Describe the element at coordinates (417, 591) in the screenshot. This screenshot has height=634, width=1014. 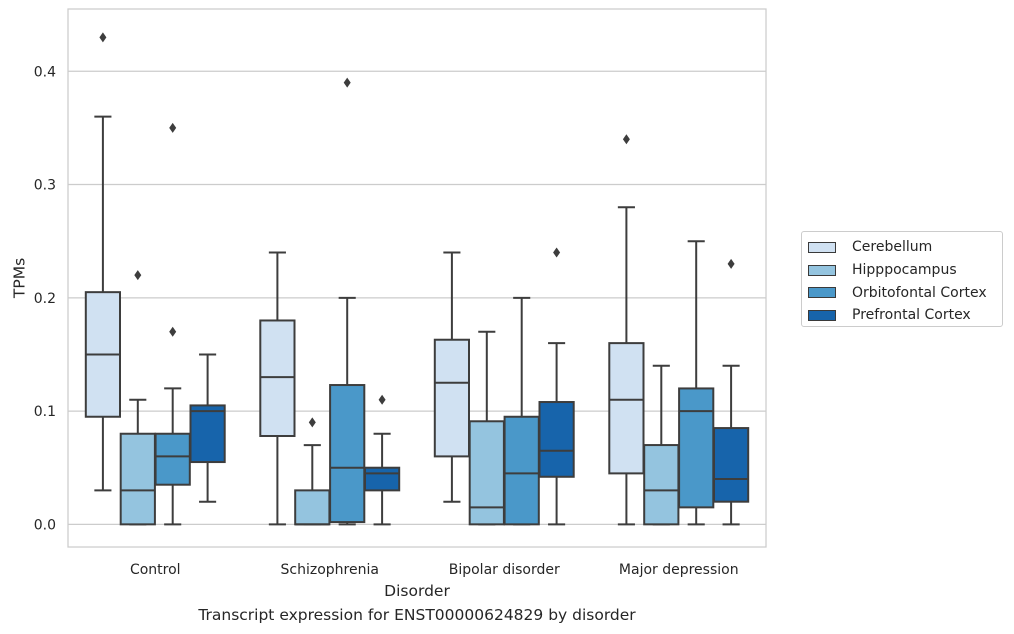
I see `x-axis-label: Disorder` at that location.